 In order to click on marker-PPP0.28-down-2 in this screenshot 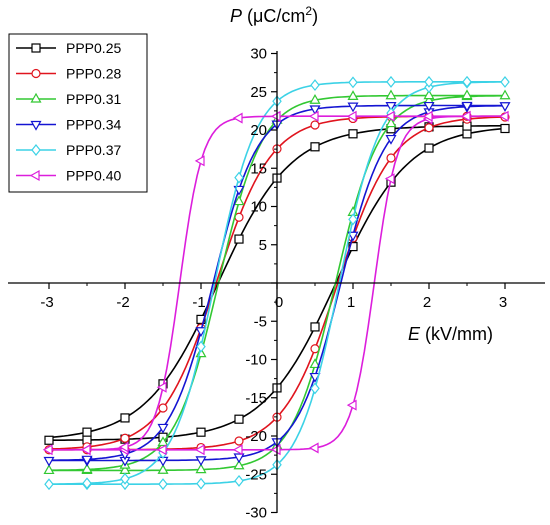, I will do `click(125, 438)`.